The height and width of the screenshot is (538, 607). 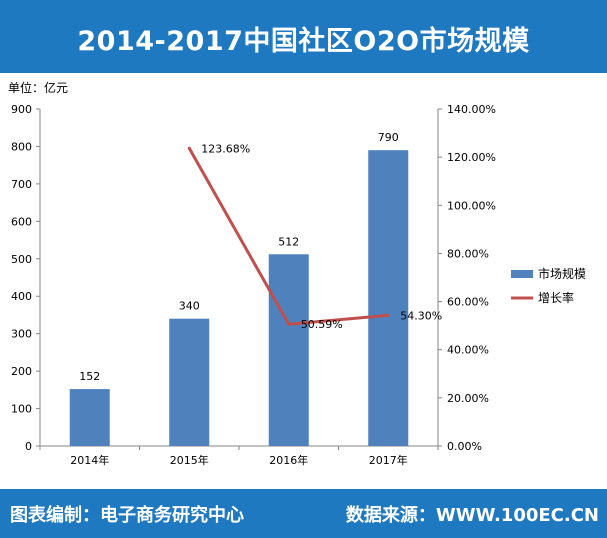 What do you see at coordinates (89, 460) in the screenshot?
I see `x-tick-label: 2014年` at bounding box center [89, 460].